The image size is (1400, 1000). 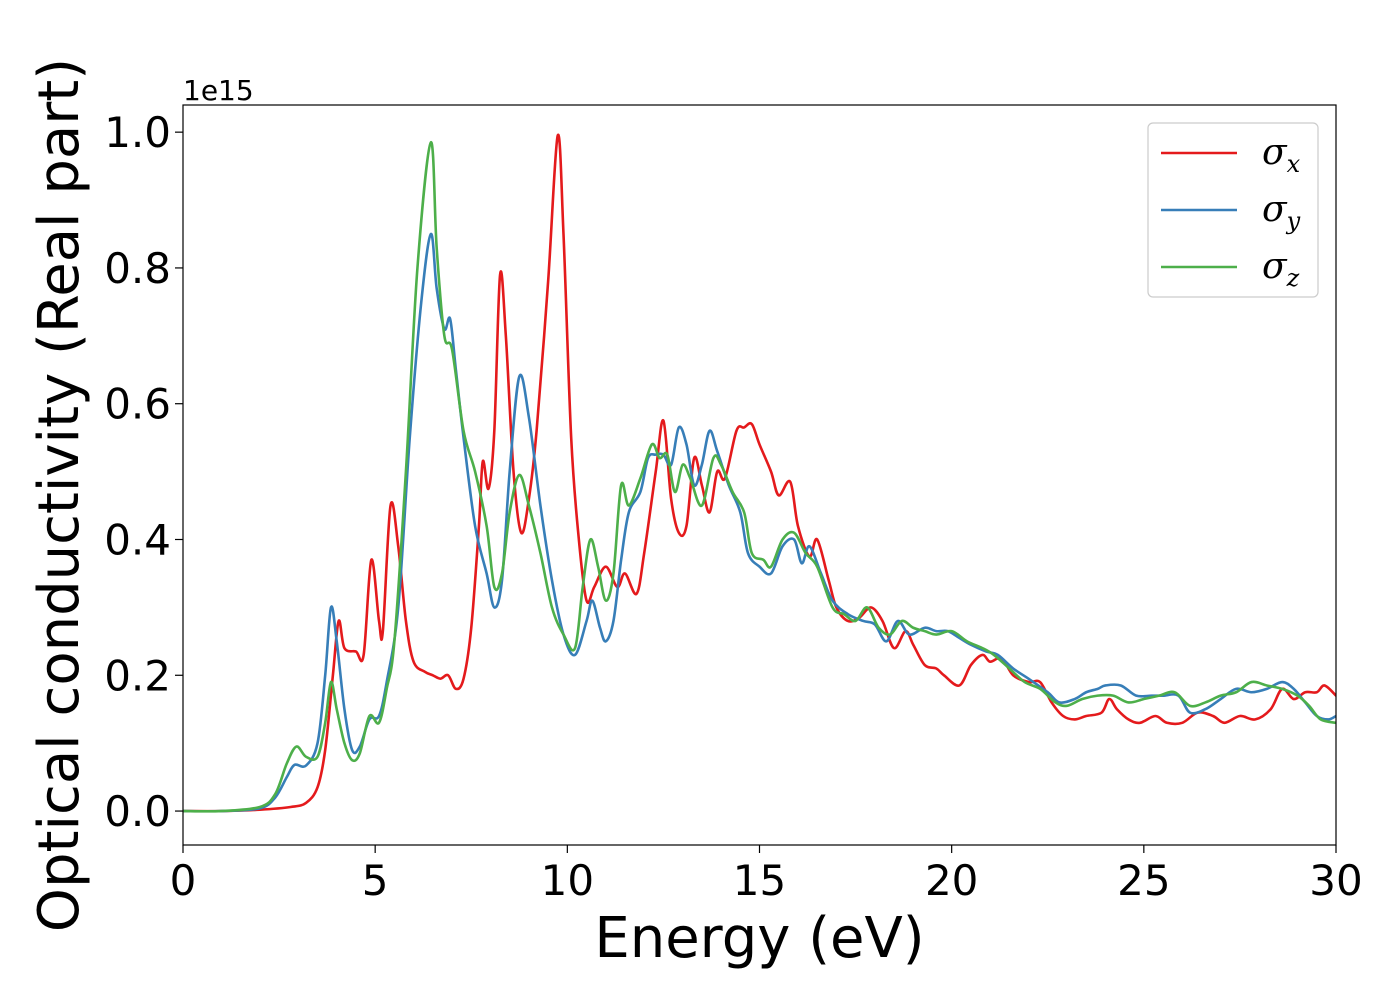 What do you see at coordinates (137, 268) in the screenshot?
I see `y-tick-label: 0.8` at bounding box center [137, 268].